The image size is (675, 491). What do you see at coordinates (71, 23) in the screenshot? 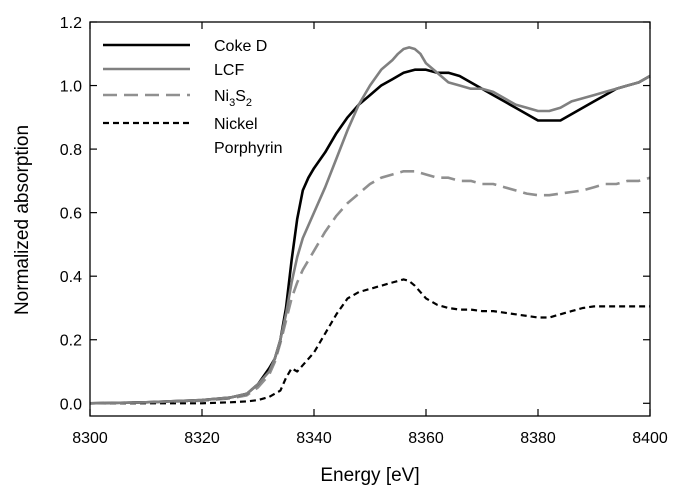
I see `y-tick-label: 1.2` at bounding box center [71, 23].